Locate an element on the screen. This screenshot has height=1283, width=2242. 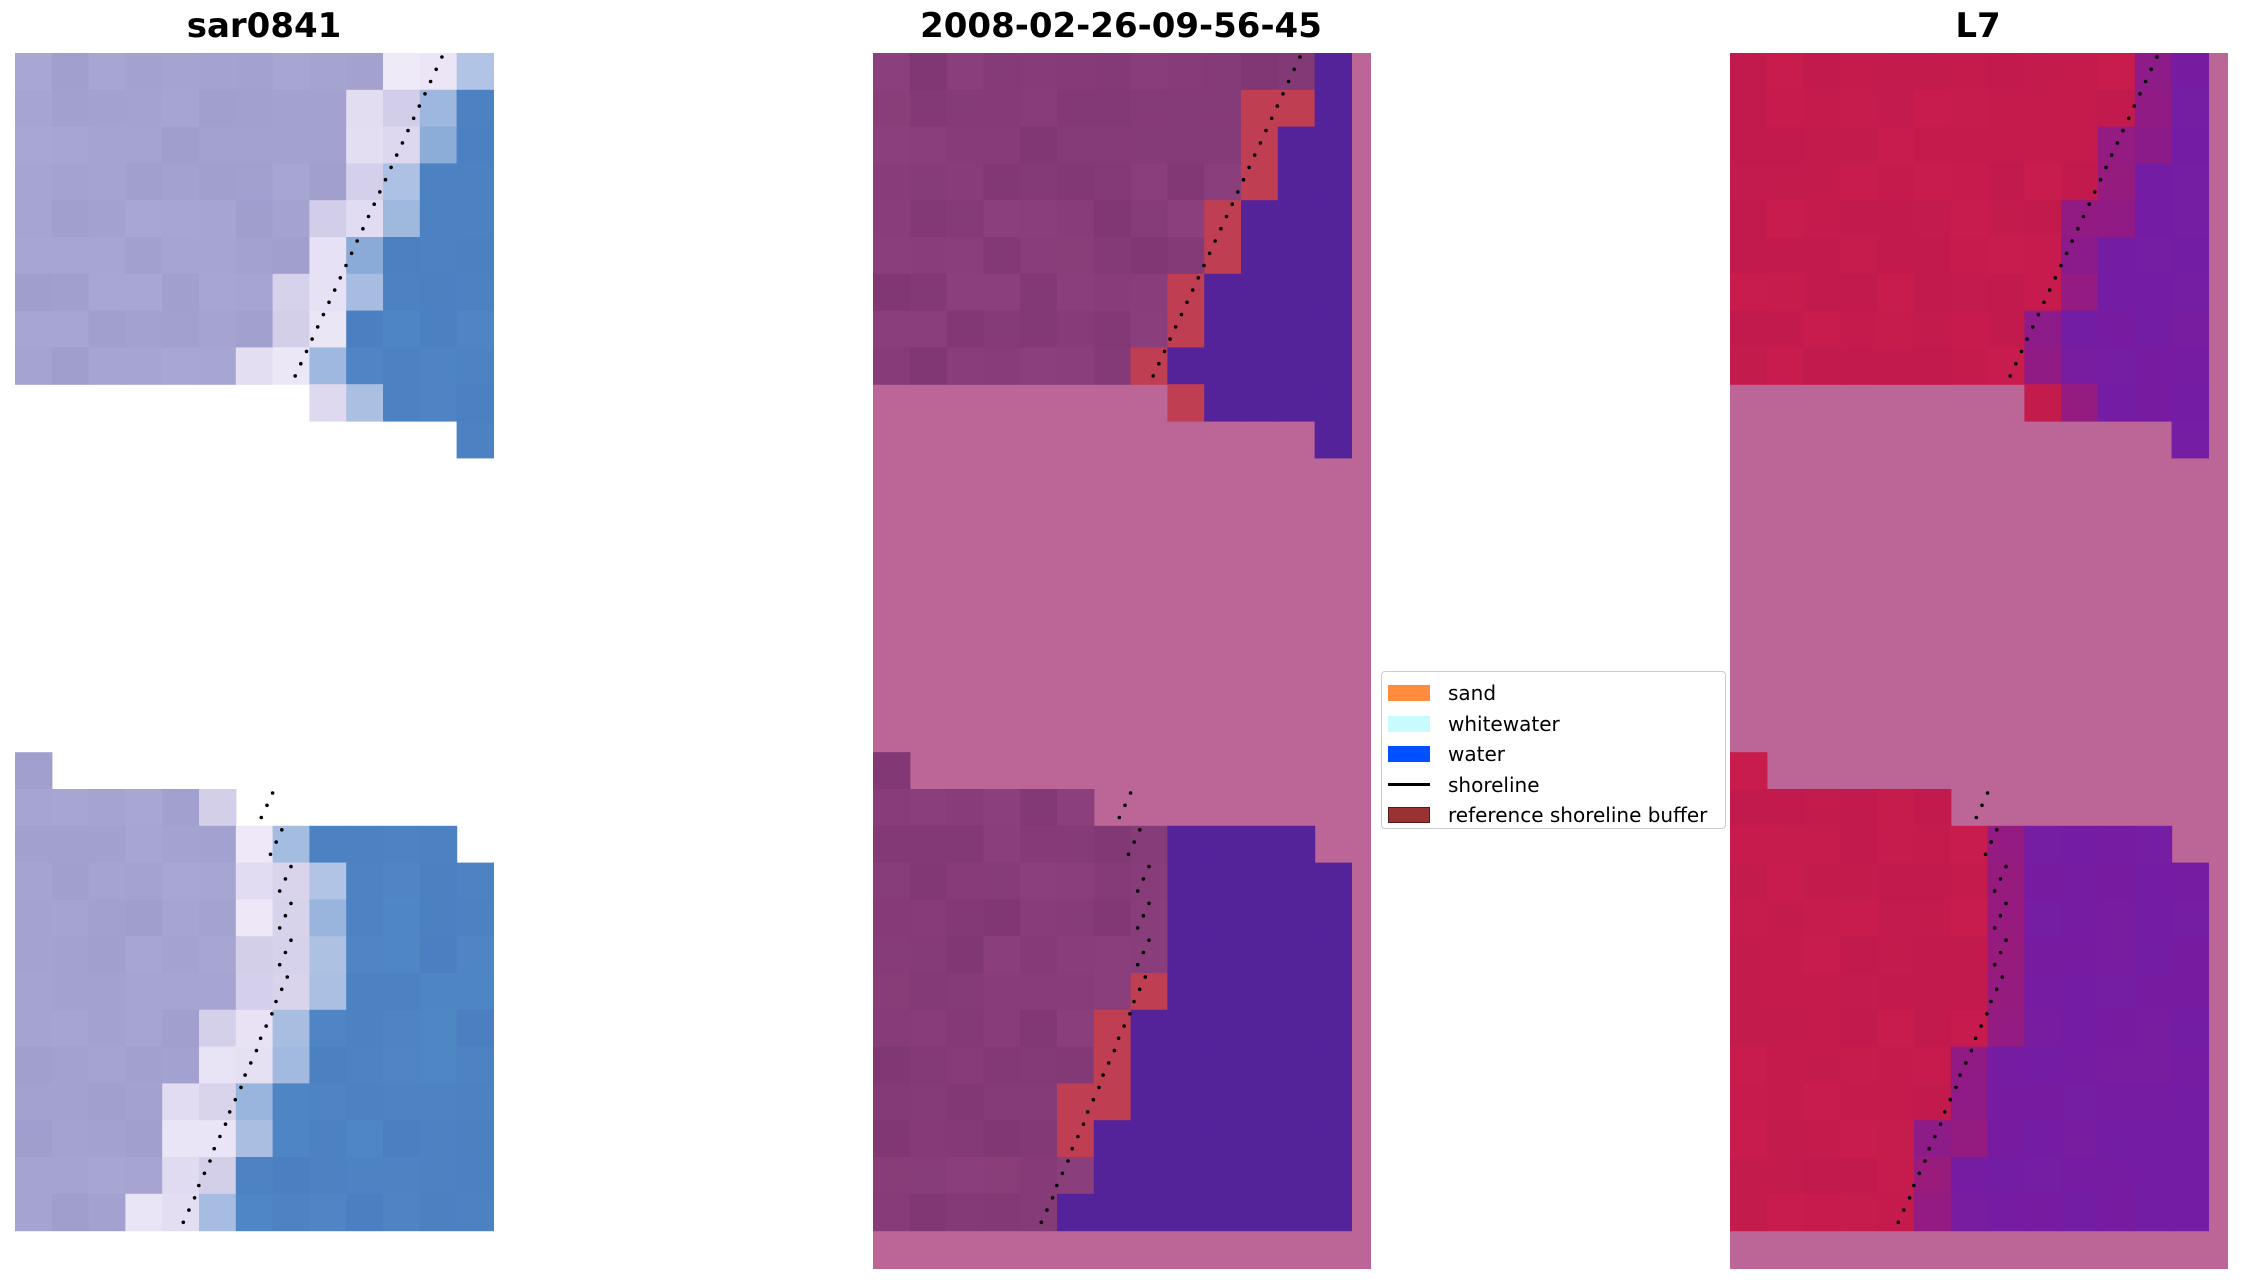
legend-item-shoreline: shoreline is located at coordinates (1553, 785).